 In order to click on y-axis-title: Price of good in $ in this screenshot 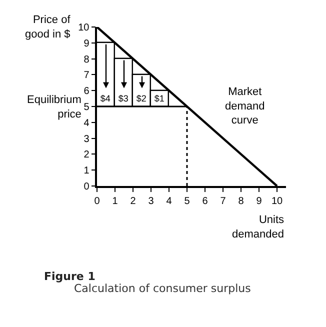, I will do `click(48, 27)`.